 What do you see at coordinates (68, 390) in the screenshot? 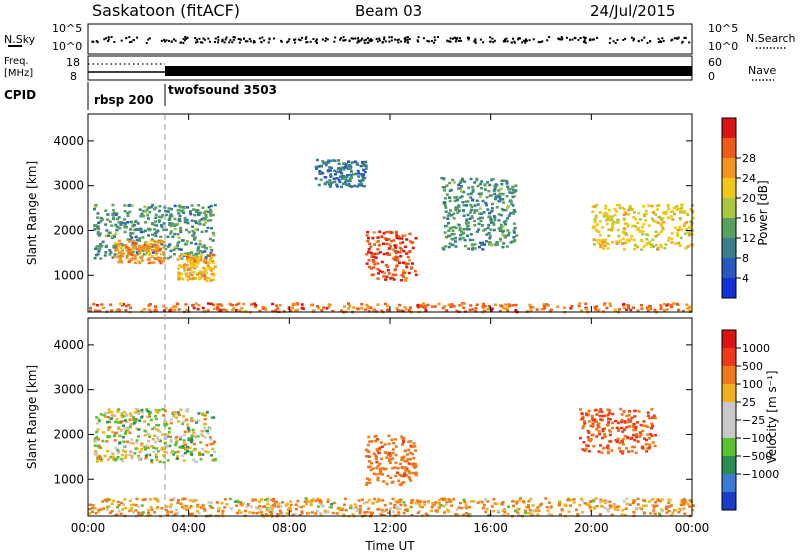
I see `ytick-label-2: 3000` at bounding box center [68, 390].